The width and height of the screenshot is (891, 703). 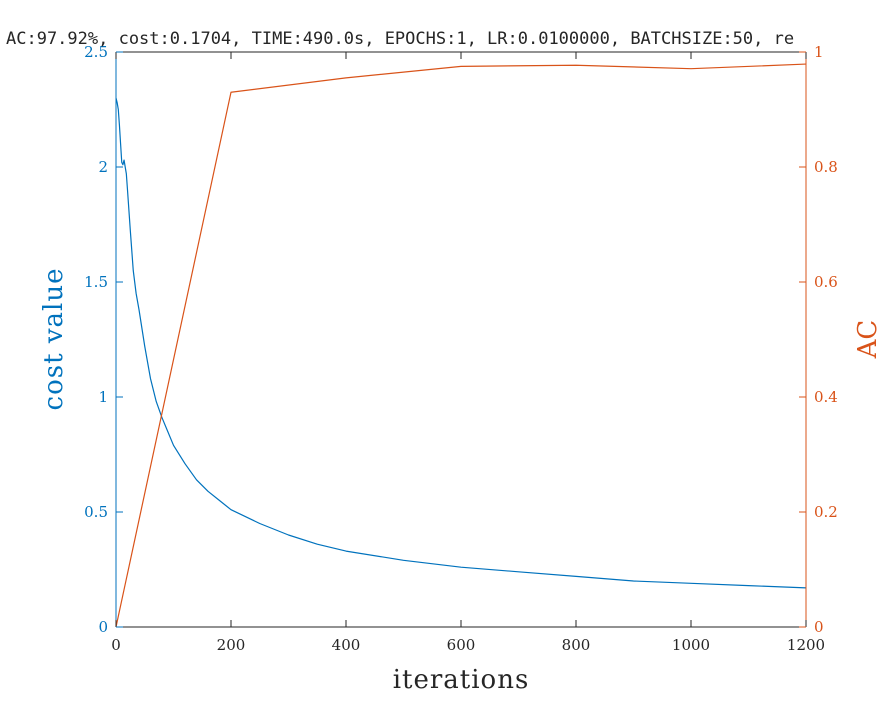 What do you see at coordinates (103, 397) in the screenshot?
I see `left-y-tick-label: 1` at bounding box center [103, 397].